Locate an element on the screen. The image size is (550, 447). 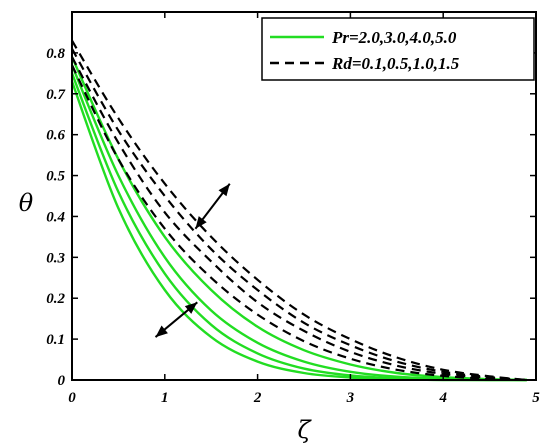
y-axis-title: θ is located at coordinates (26, 203).